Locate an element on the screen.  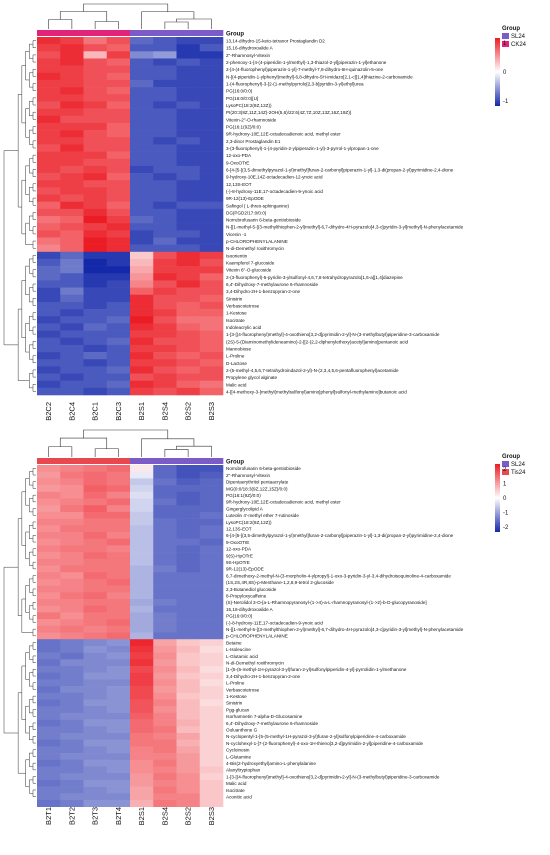
column-label: B2T3 is located at coordinates (95, 816).